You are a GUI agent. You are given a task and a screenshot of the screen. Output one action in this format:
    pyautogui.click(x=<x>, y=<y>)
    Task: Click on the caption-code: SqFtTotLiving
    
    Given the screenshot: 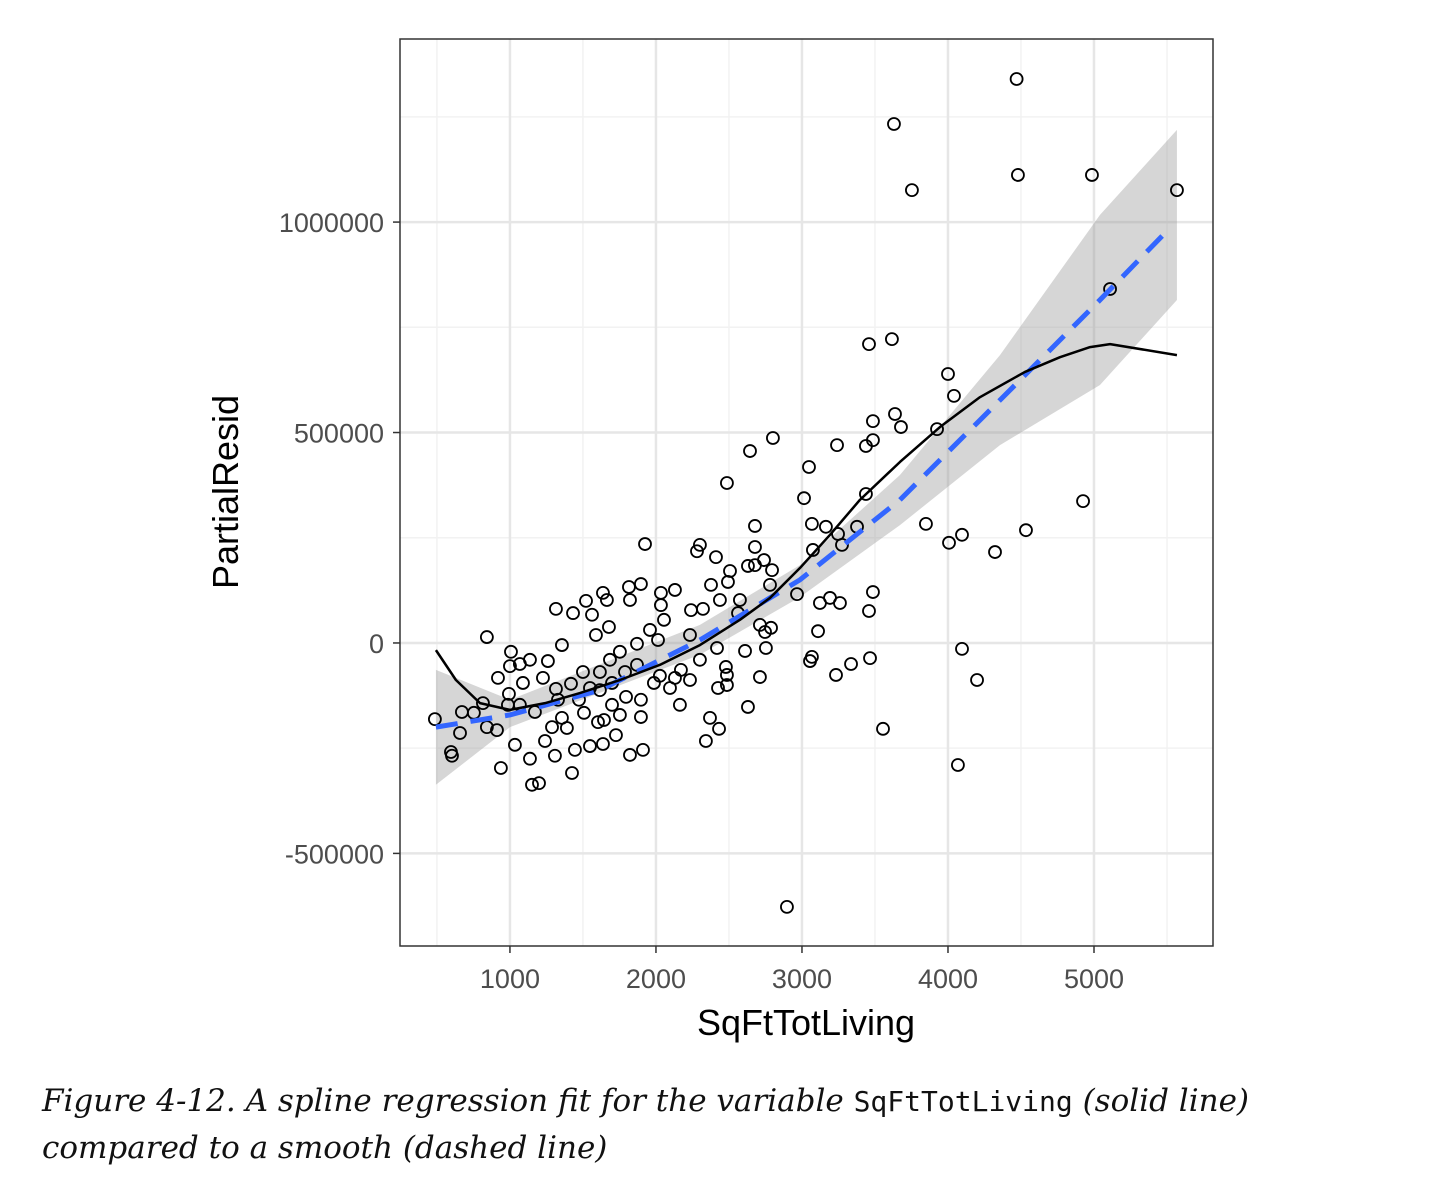 What is the action you would take?
    pyautogui.click(x=963, y=1101)
    